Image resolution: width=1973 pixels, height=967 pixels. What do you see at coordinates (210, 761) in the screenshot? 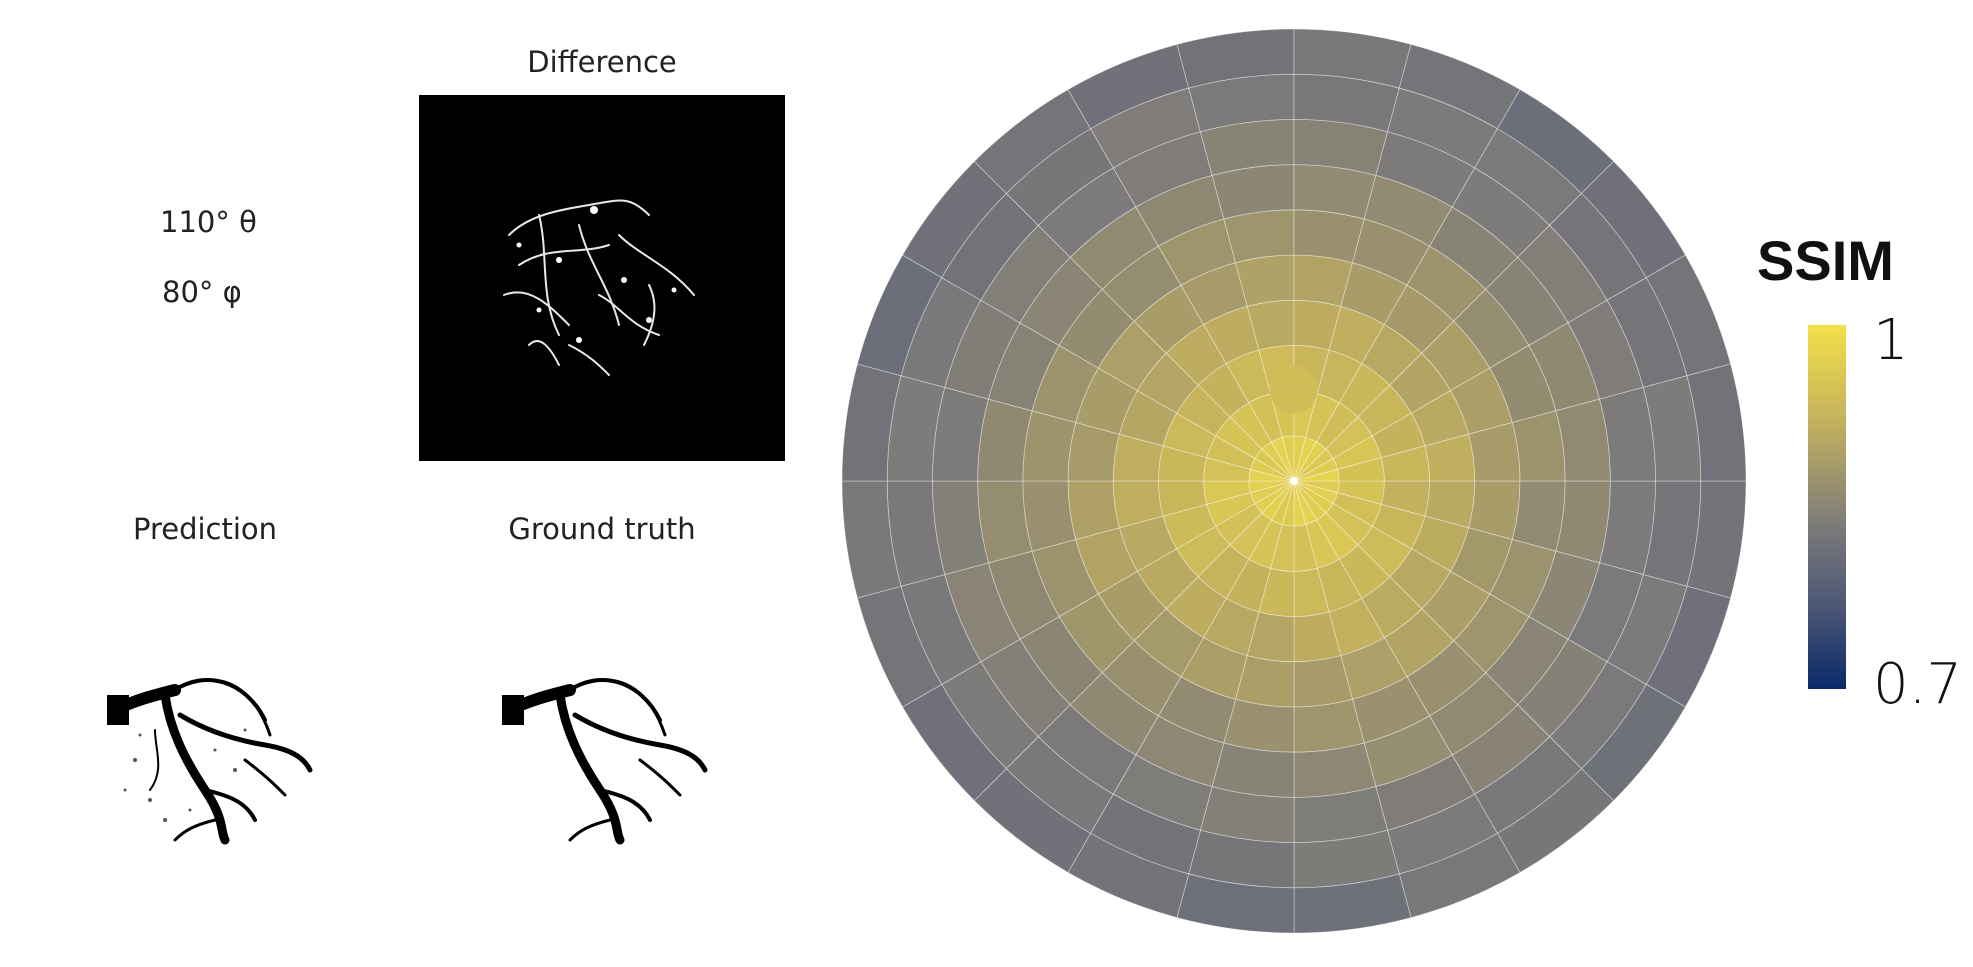
I see `prediction-vessel-tree` at bounding box center [210, 761].